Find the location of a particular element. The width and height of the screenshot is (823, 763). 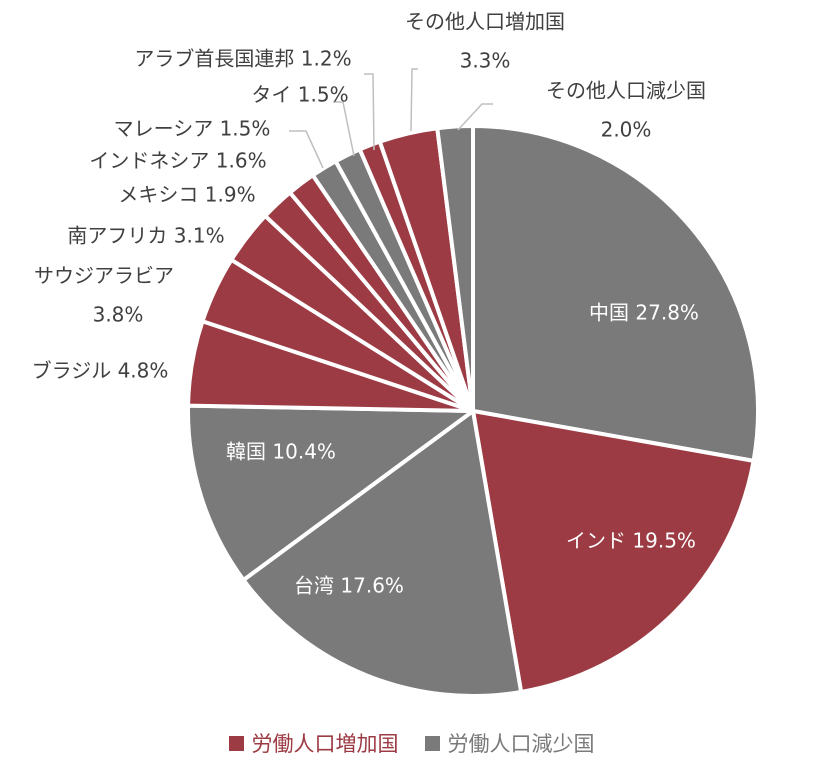

legend-item-decrease: 労働人口減少国 is located at coordinates (509, 743).